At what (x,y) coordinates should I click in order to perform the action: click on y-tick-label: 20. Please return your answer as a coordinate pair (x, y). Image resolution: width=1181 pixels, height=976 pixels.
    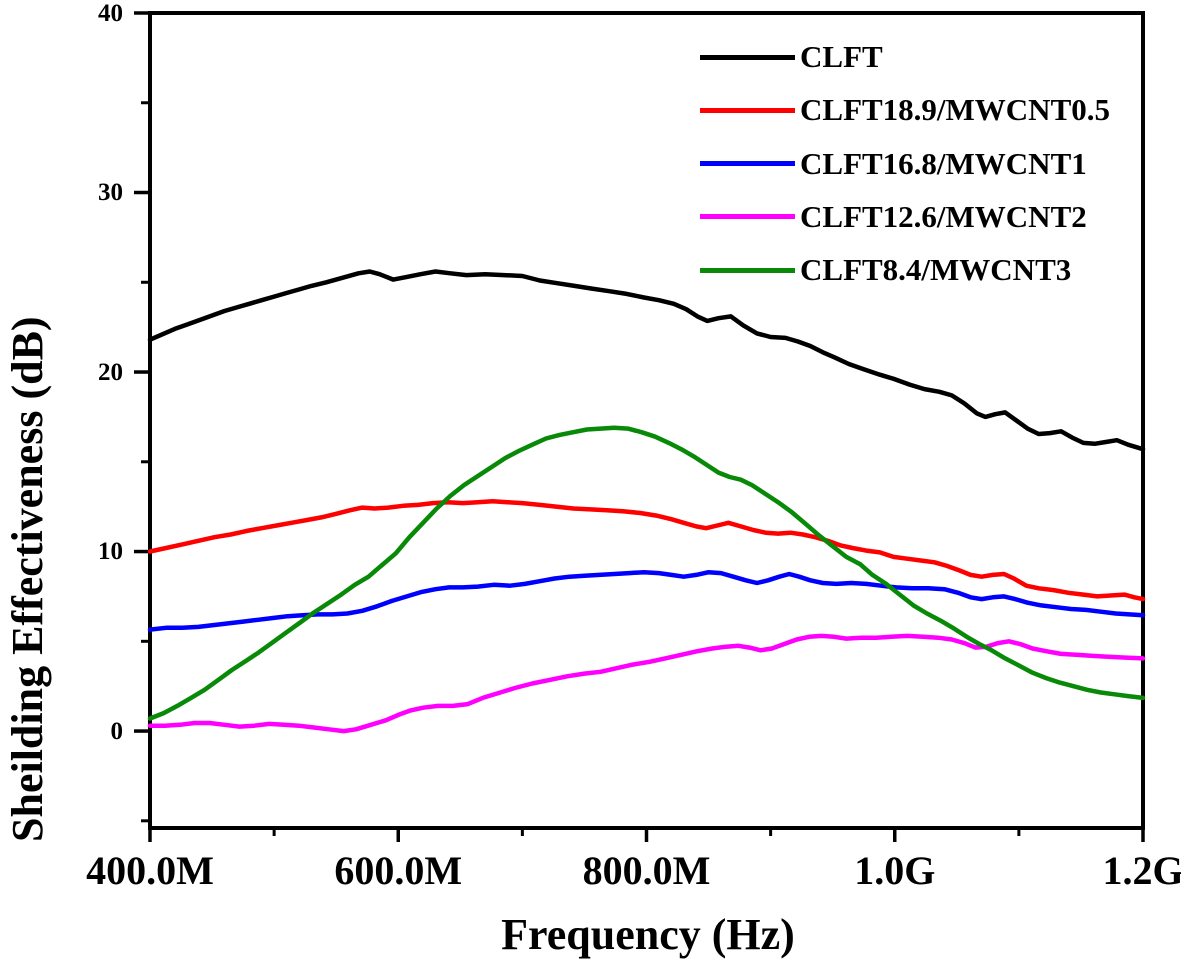
    Looking at the image, I should click on (110, 372).